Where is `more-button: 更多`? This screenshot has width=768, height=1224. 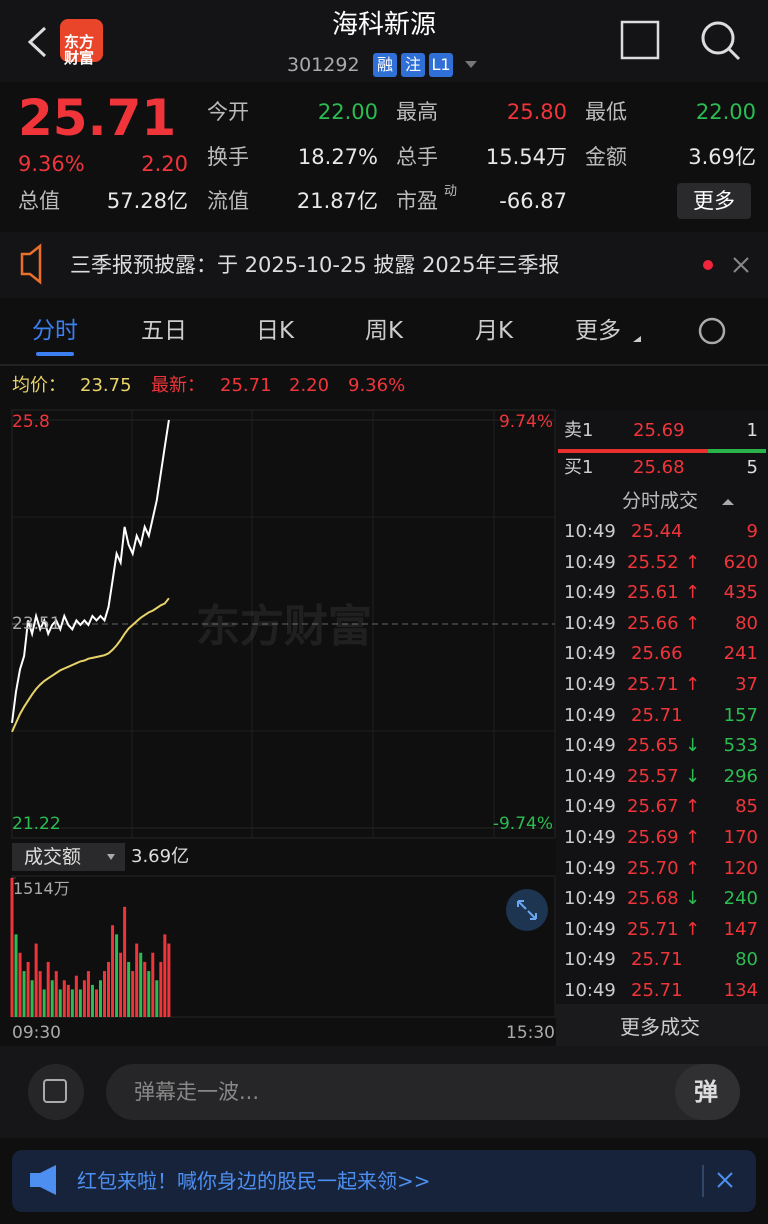
more-button: 更多 is located at coordinates (714, 200).